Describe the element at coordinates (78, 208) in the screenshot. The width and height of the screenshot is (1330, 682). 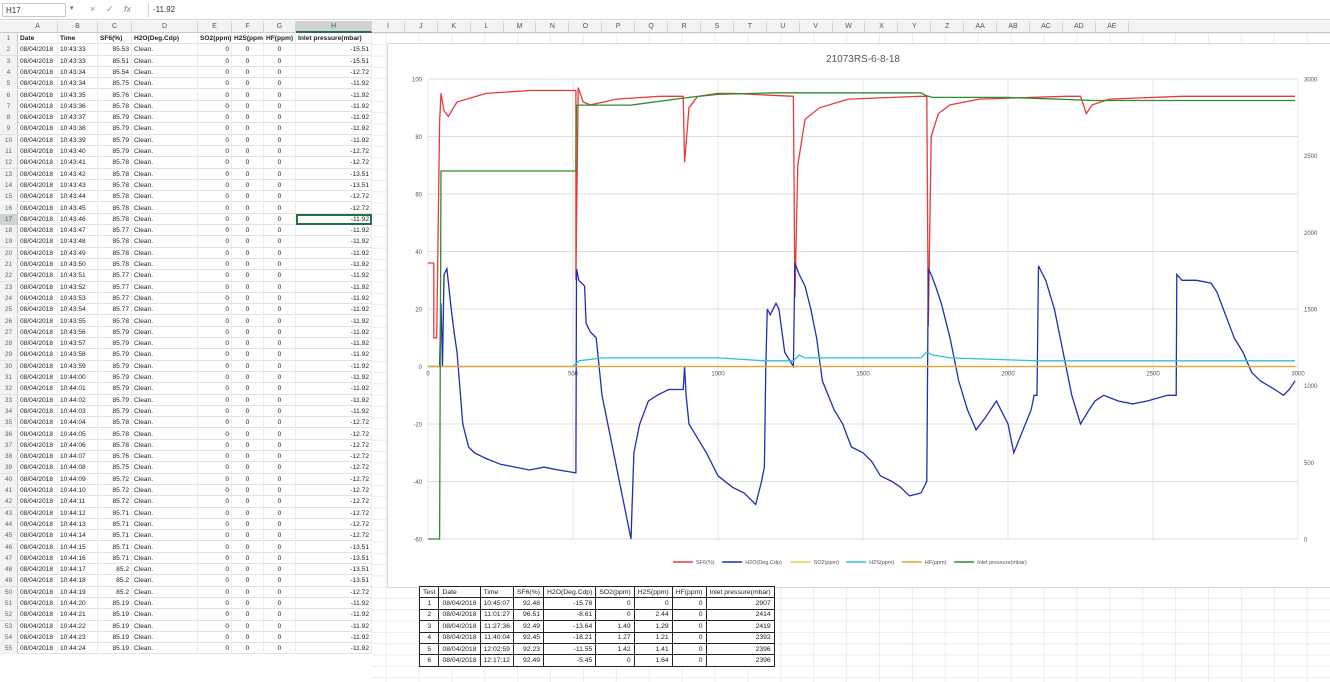
I see `cell-time: 10:43:45` at that location.